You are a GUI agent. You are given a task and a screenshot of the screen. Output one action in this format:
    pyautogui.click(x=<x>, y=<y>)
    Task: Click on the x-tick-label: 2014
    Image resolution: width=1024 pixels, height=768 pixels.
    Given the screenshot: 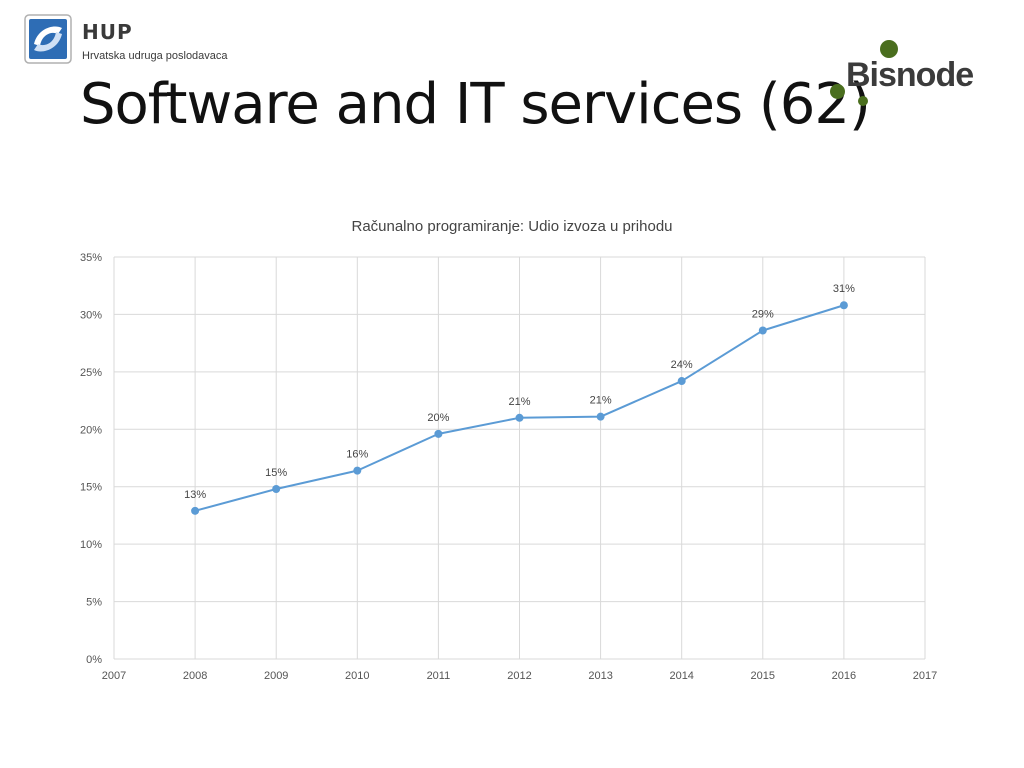 What is the action you would take?
    pyautogui.click(x=681, y=676)
    